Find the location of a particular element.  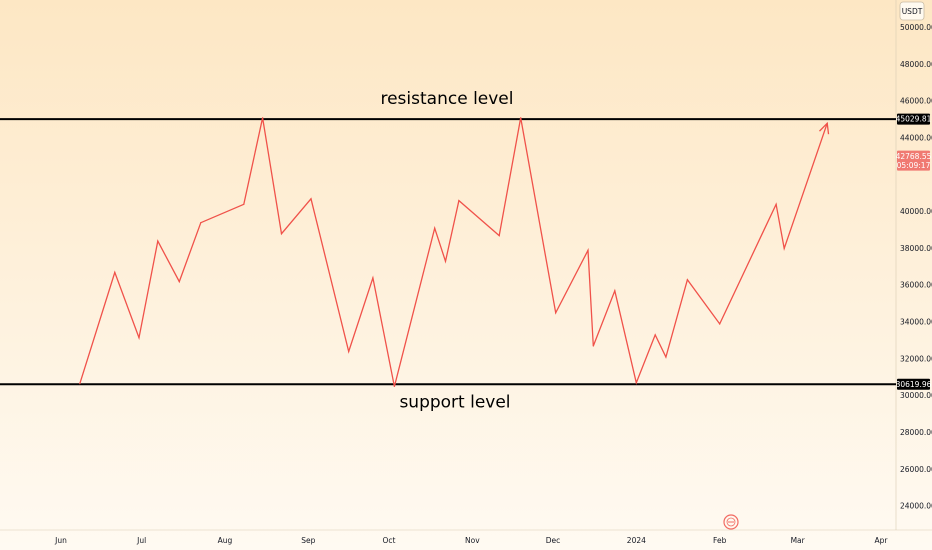

x-tick-label: Jul is located at coordinates (141, 540).